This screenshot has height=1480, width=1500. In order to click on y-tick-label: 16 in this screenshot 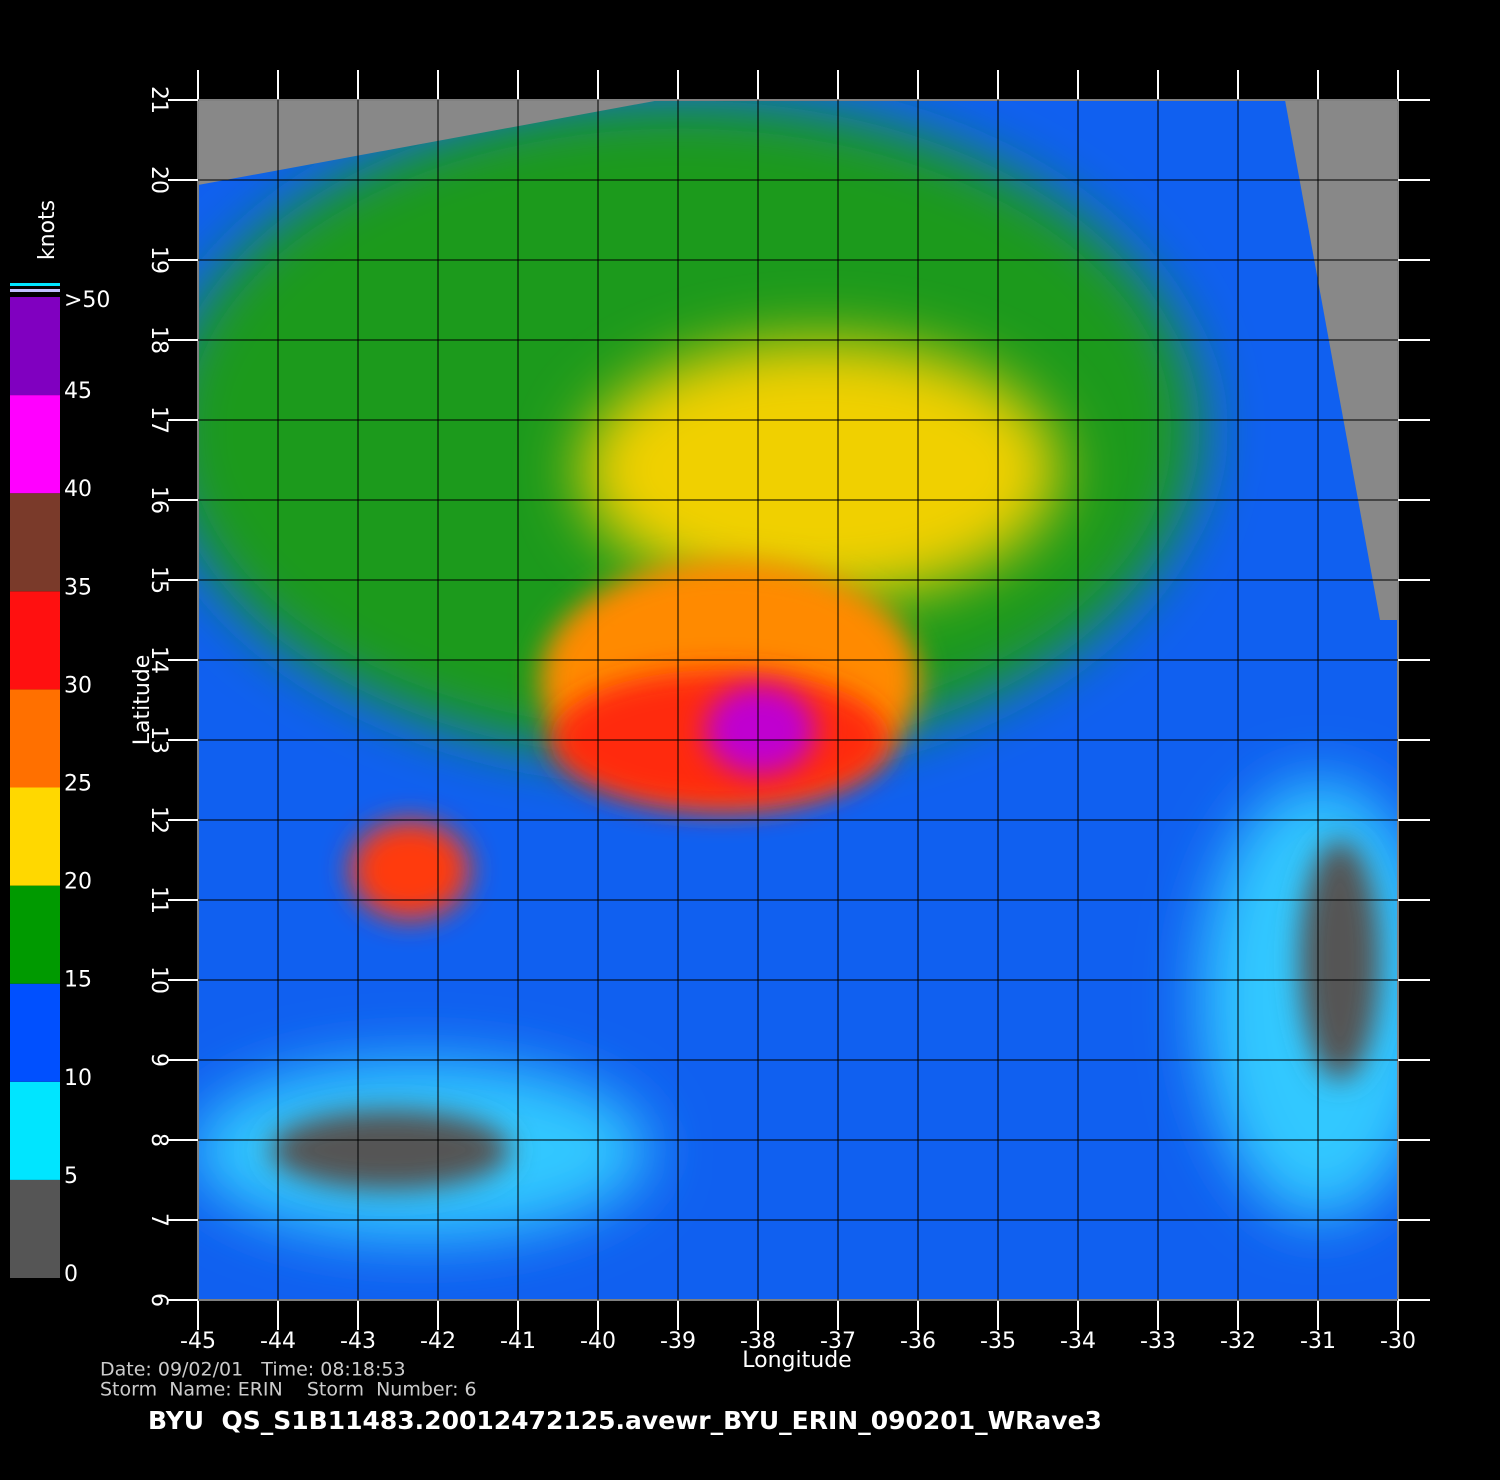, I will do `click(158, 500)`.